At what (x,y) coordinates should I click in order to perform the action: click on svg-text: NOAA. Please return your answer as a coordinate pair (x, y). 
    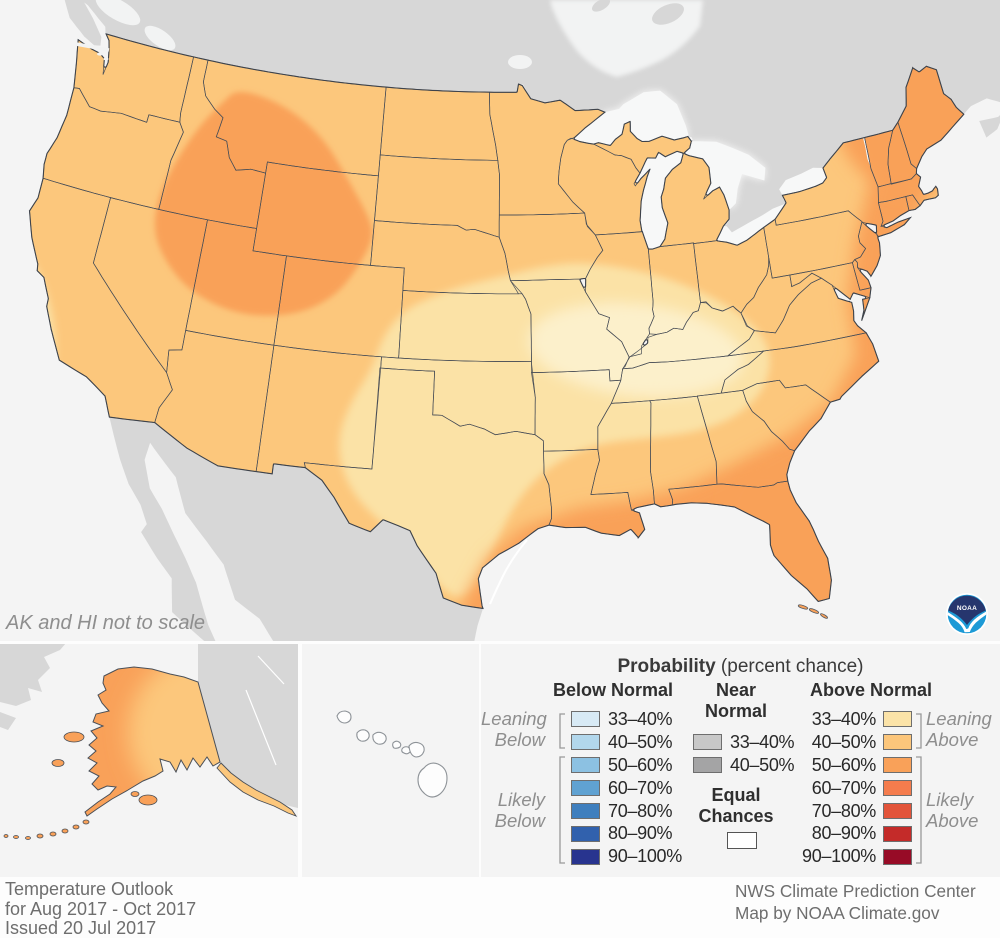
    Looking at the image, I should click on (967, 608).